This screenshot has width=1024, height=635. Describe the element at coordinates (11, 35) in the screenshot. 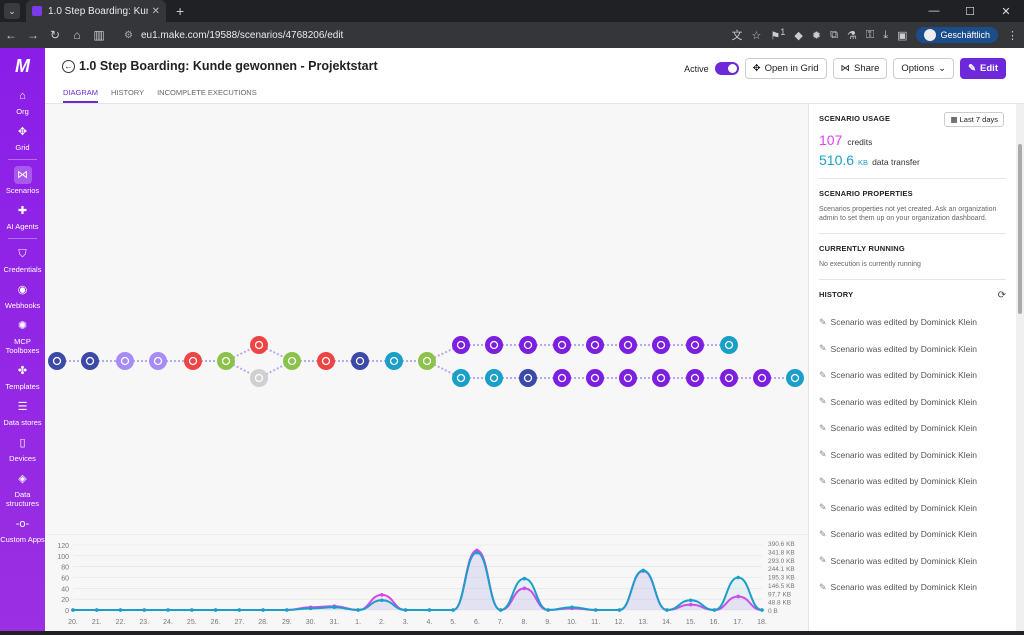

I see `back-icon: ←` at that location.